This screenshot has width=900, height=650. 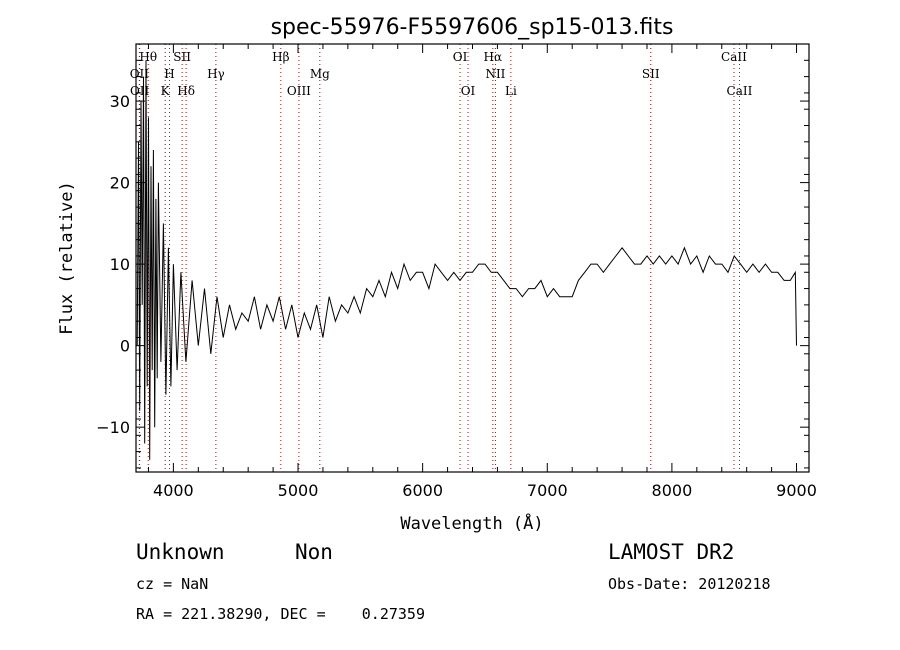 I want to click on spectral-line-label: OIII, so click(x=299, y=91).